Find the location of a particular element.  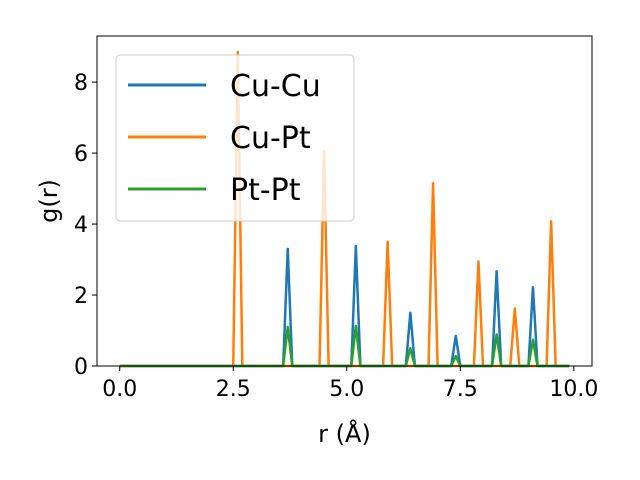

y-tick-label: 6 is located at coordinates (81, 154).